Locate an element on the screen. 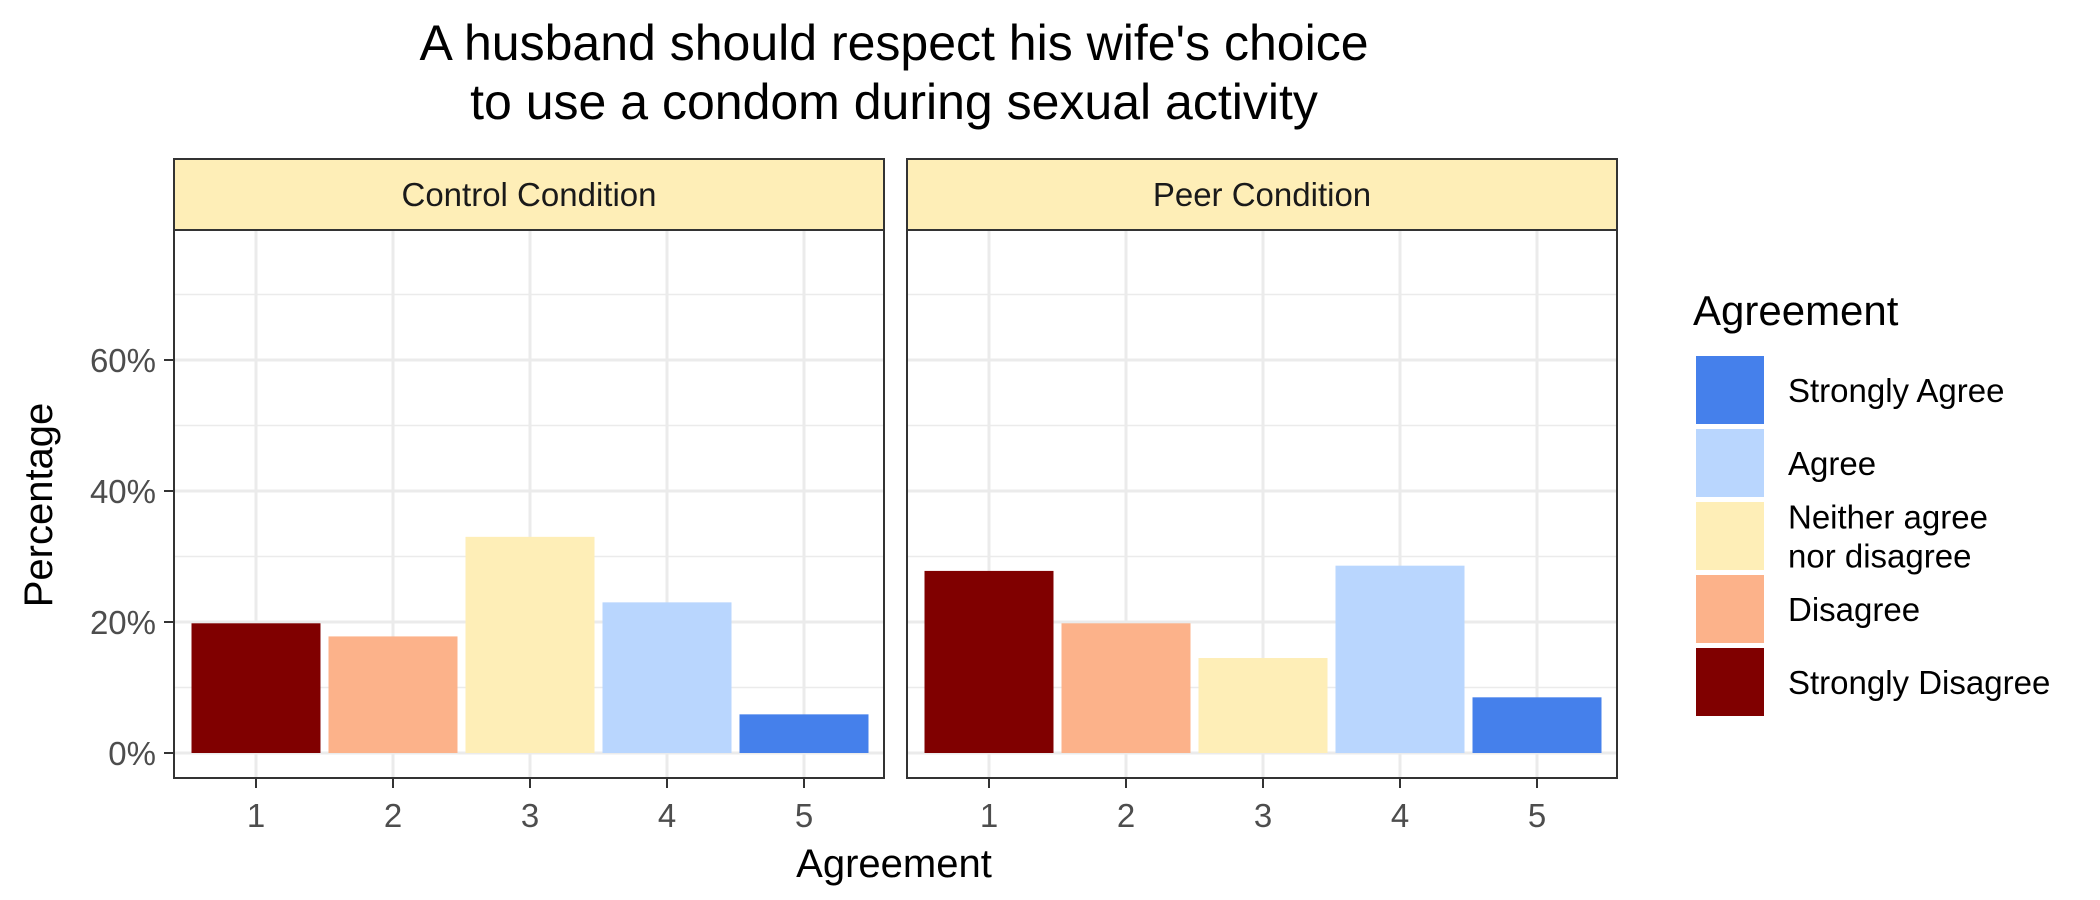  y-axis: 0% 20% 40% 60% is located at coordinates (132, 557).